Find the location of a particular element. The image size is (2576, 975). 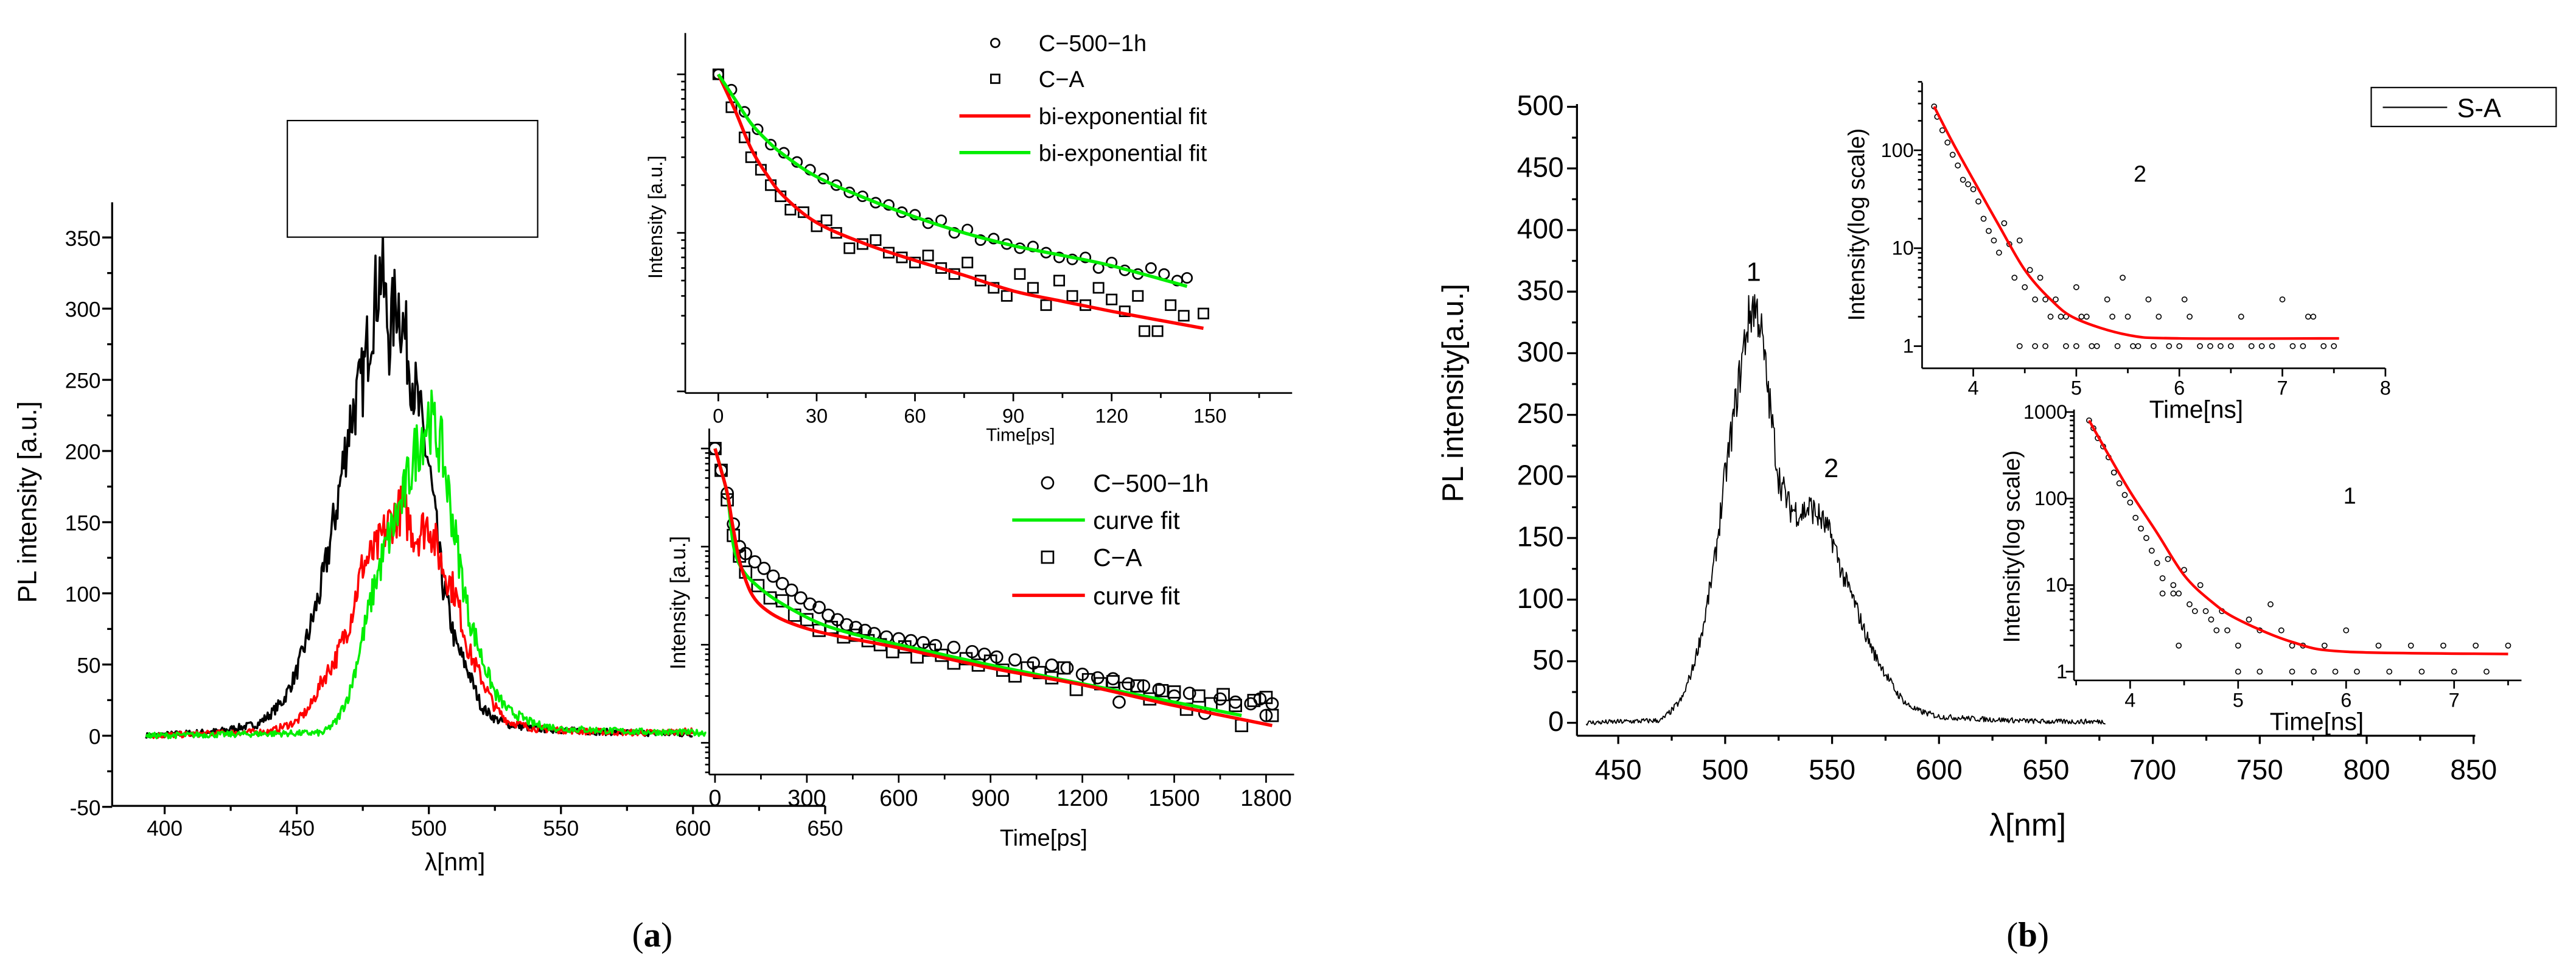

a-main-legend-box is located at coordinates (413, 178).